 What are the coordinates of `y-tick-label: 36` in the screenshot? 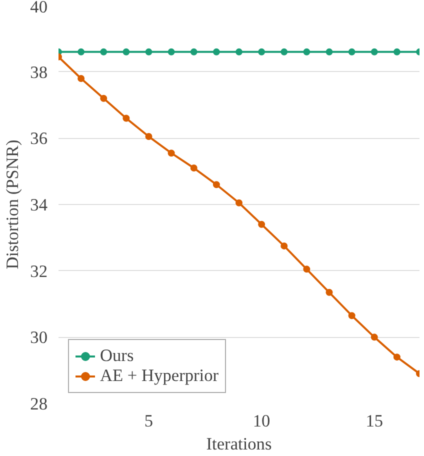 It's located at (39, 138).